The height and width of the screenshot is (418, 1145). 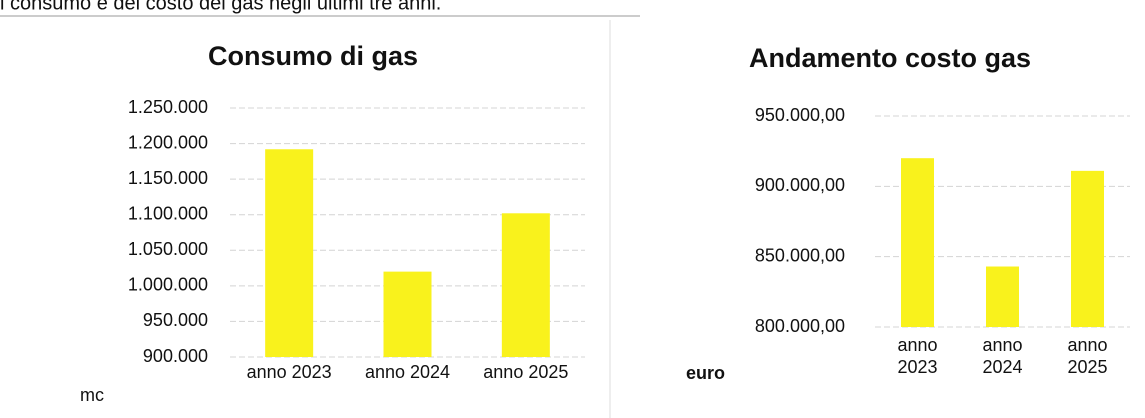 What do you see at coordinates (890, 58) in the screenshot?
I see `chart-title: Andamento costo gas` at bounding box center [890, 58].